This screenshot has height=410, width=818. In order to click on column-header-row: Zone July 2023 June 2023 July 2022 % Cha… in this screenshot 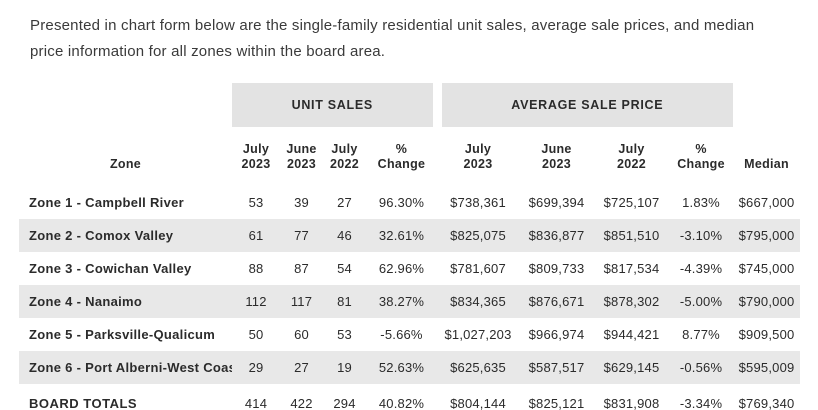, I will do `click(409, 156)`.